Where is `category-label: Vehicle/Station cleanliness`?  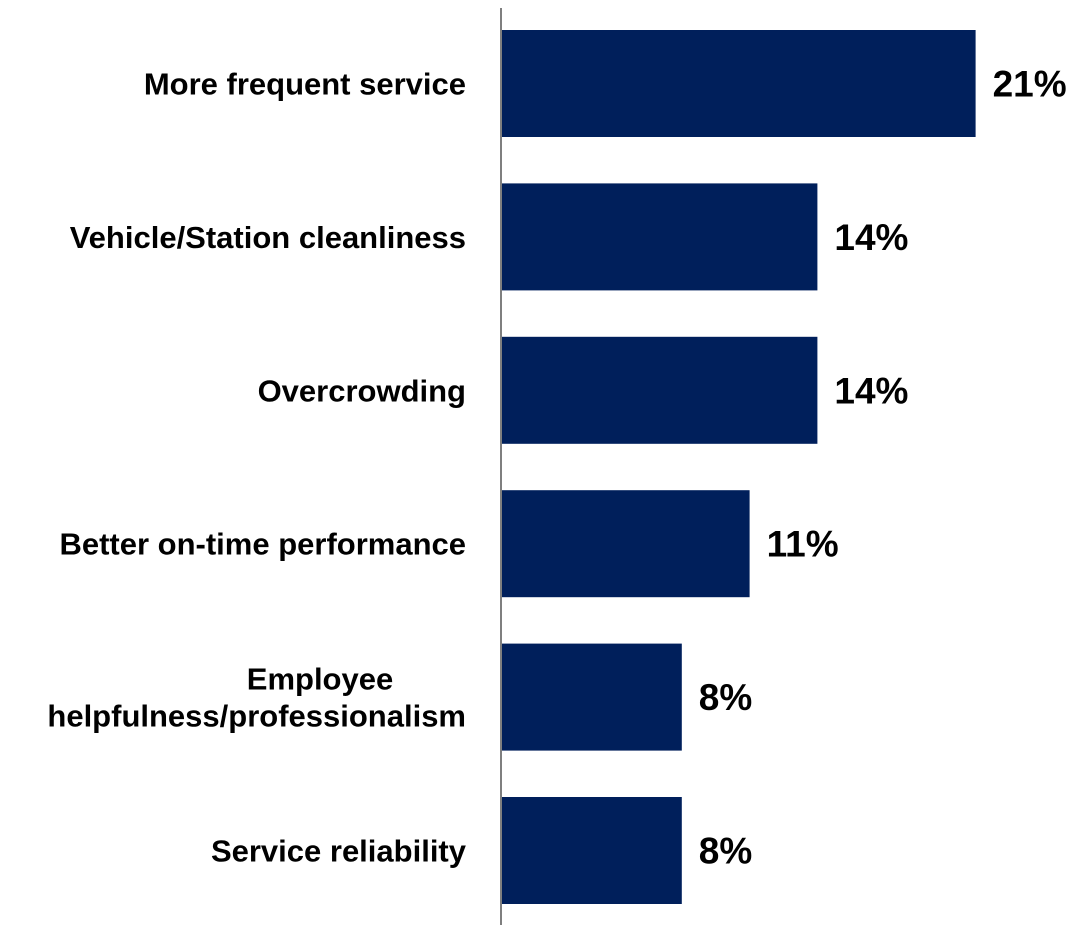 category-label: Vehicle/Station cleanliness is located at coordinates (268, 237).